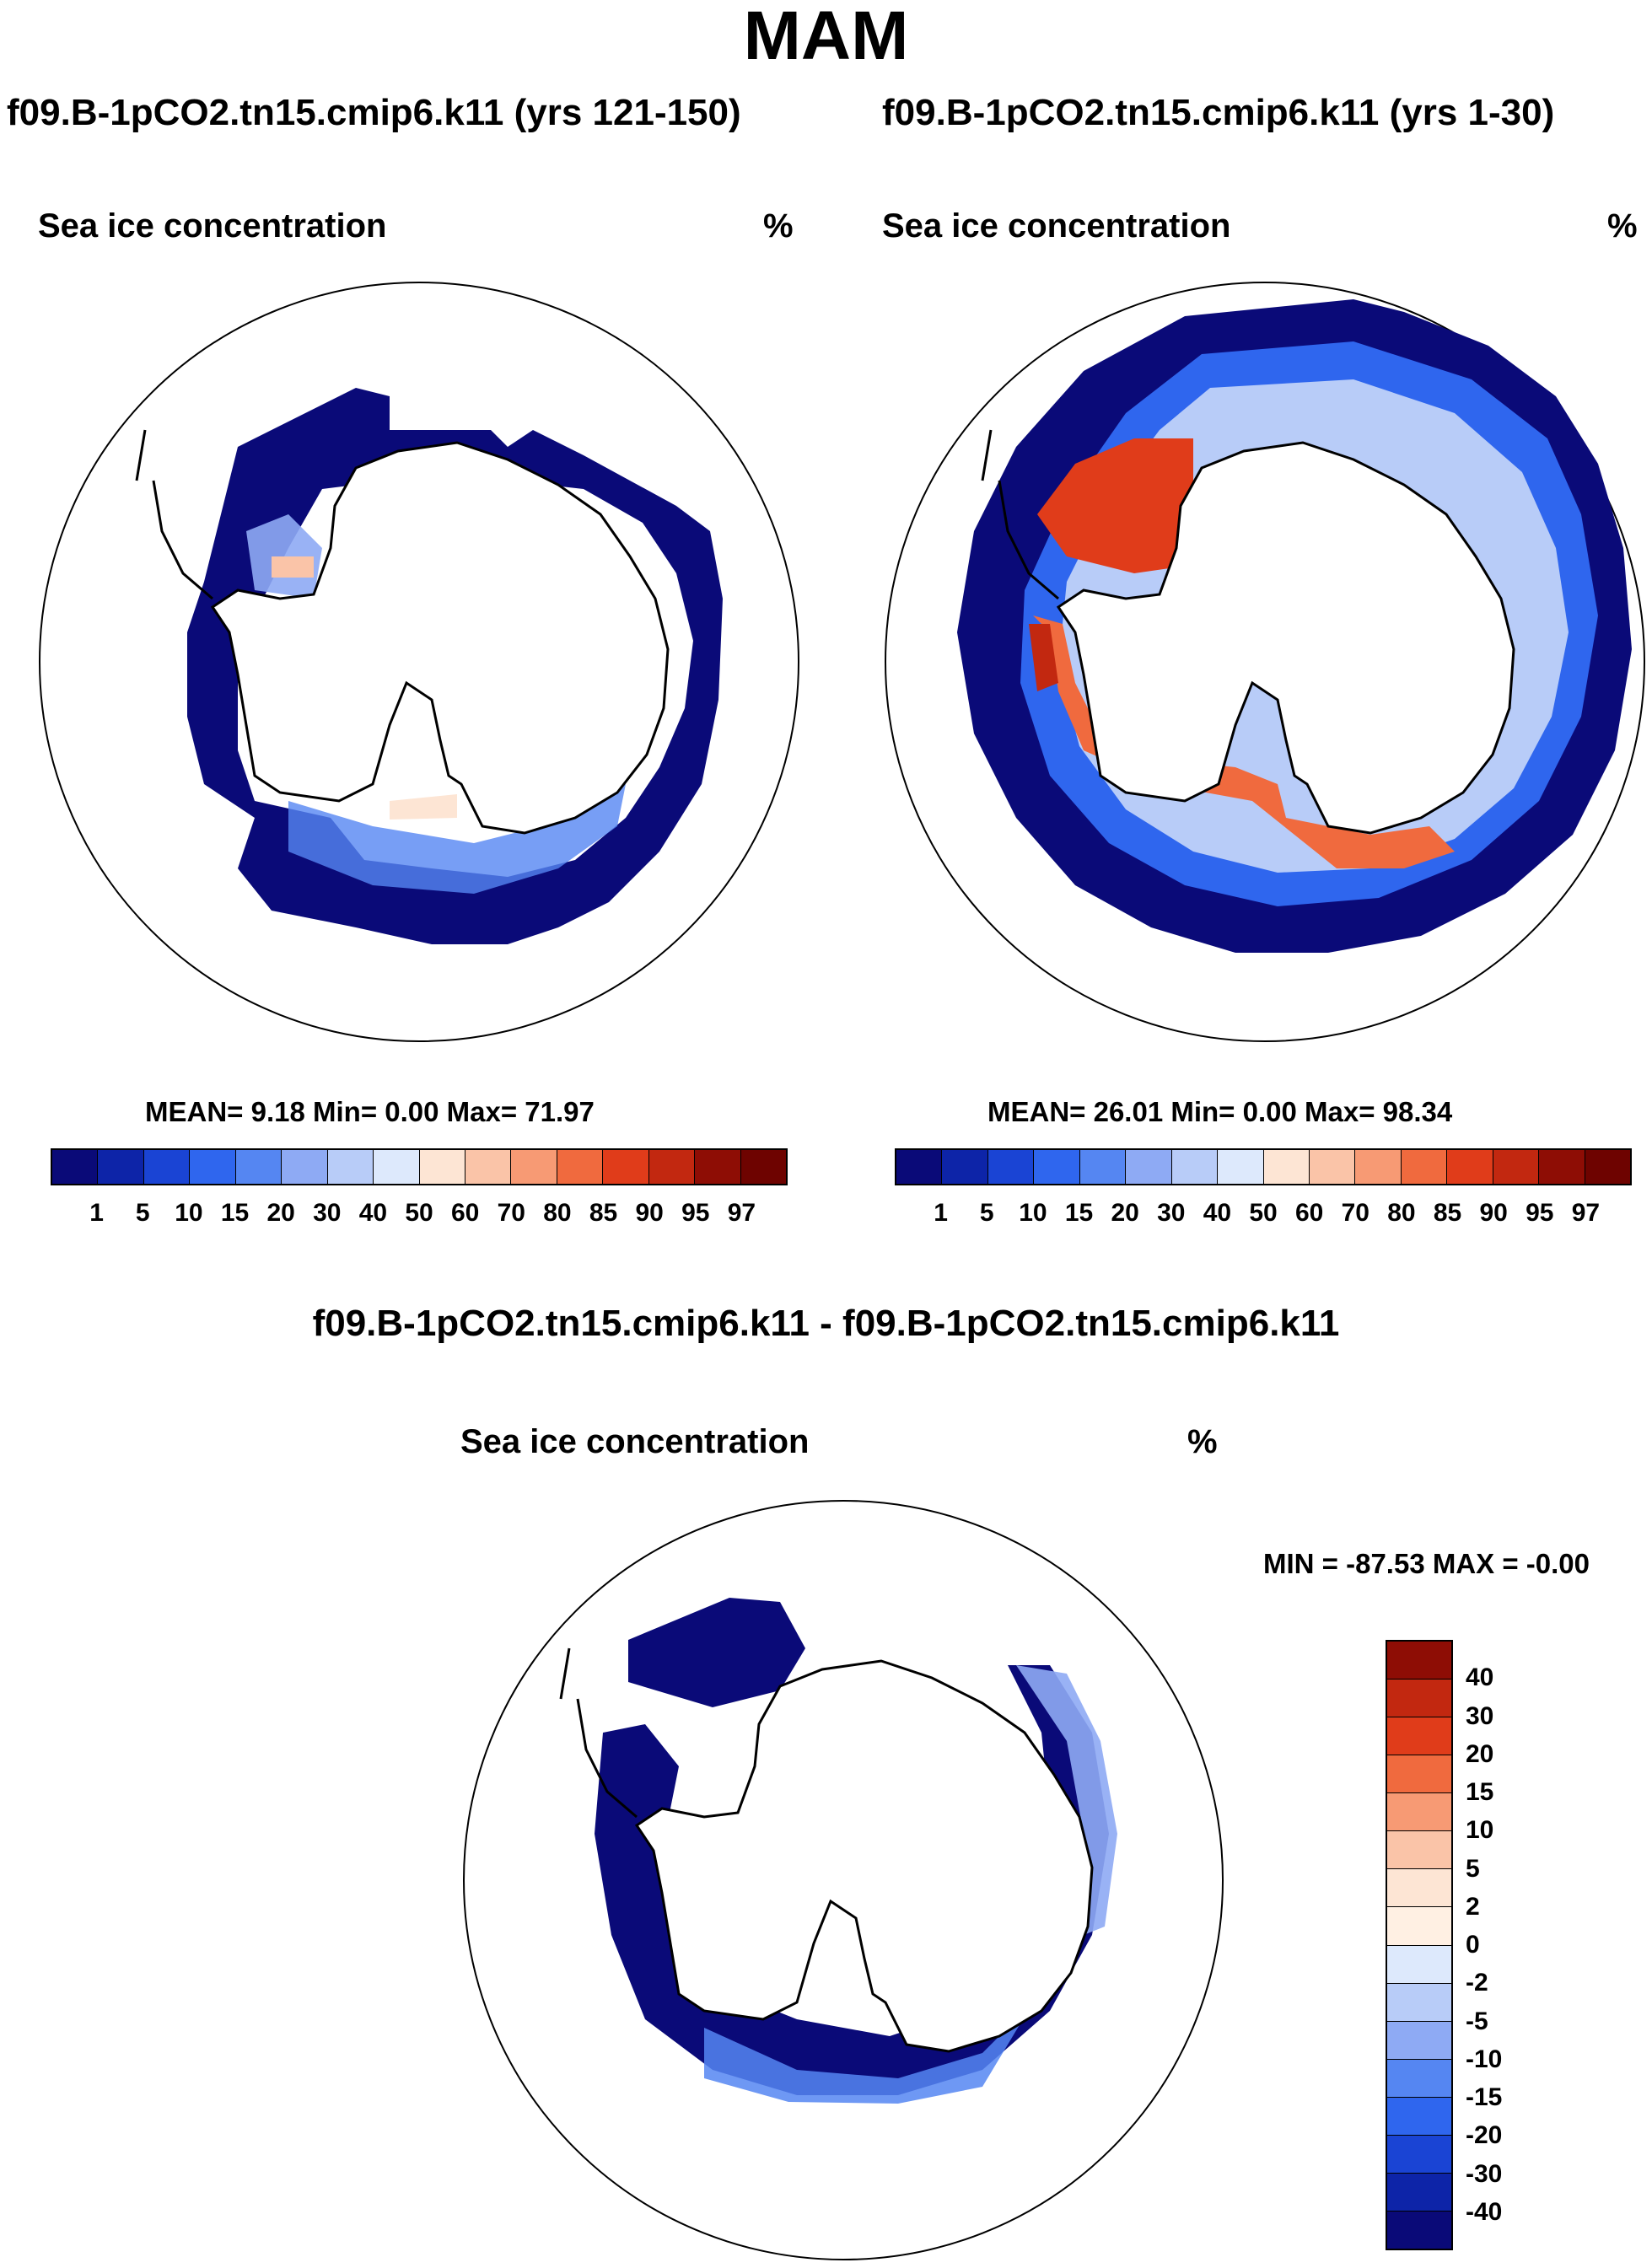 This screenshot has width=1652, height=2268. What do you see at coordinates (1485, 2211) in the screenshot?
I see `colorbar-tick-label: -40` at bounding box center [1485, 2211].